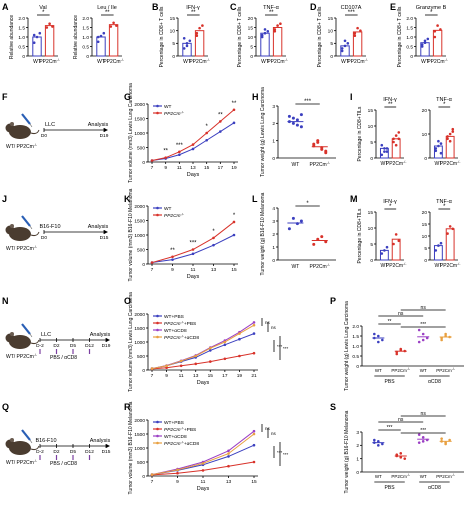 Image resolution: width=474 pixels, height=523 pixels. I want to click on panel-p-y-tick-label: 1.5, so click(355, 337).